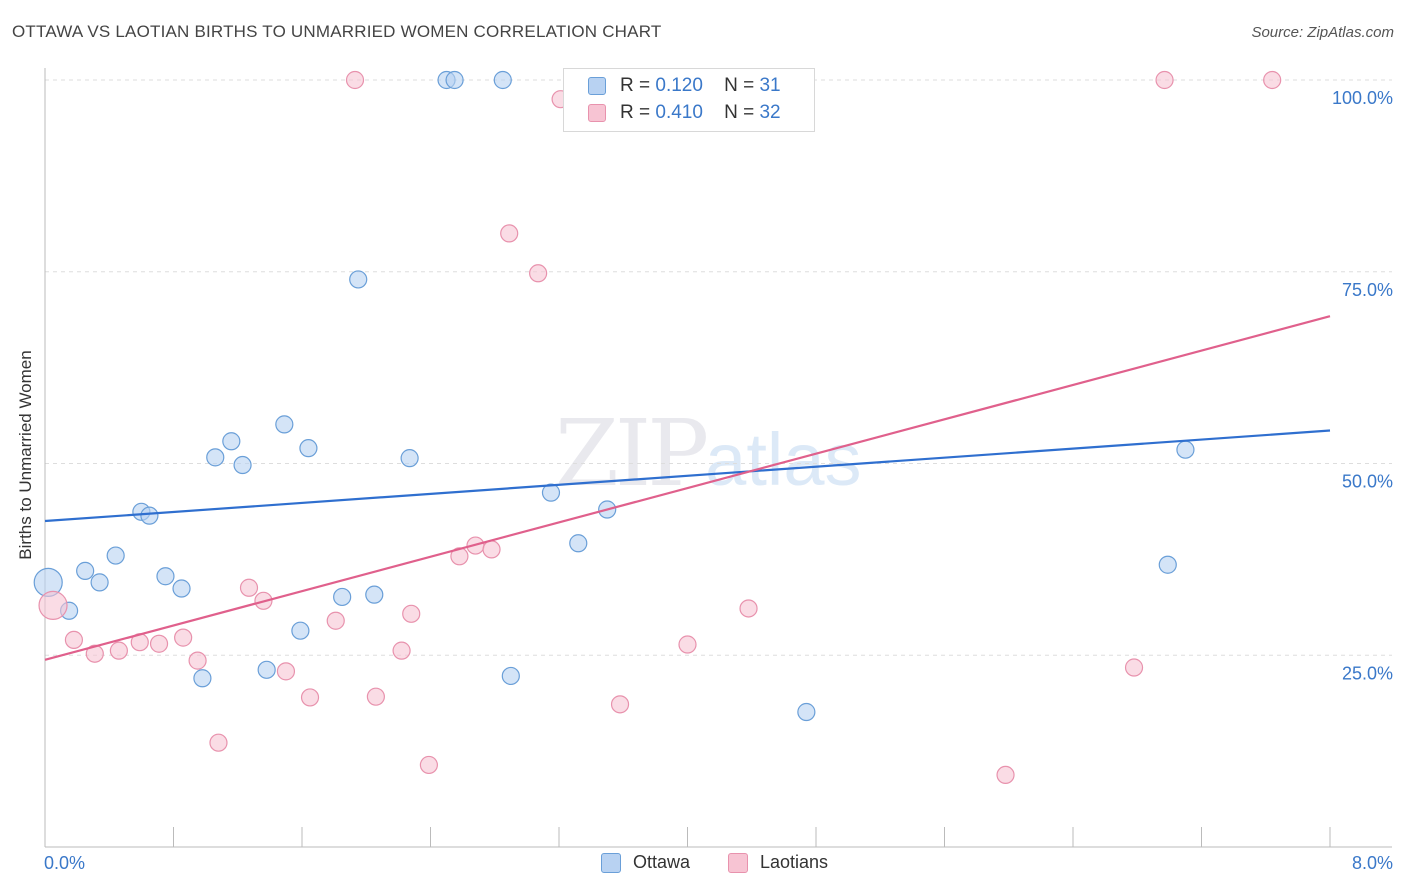  I want to click on bottom-legend-swatch-laotians, so click(738, 863).